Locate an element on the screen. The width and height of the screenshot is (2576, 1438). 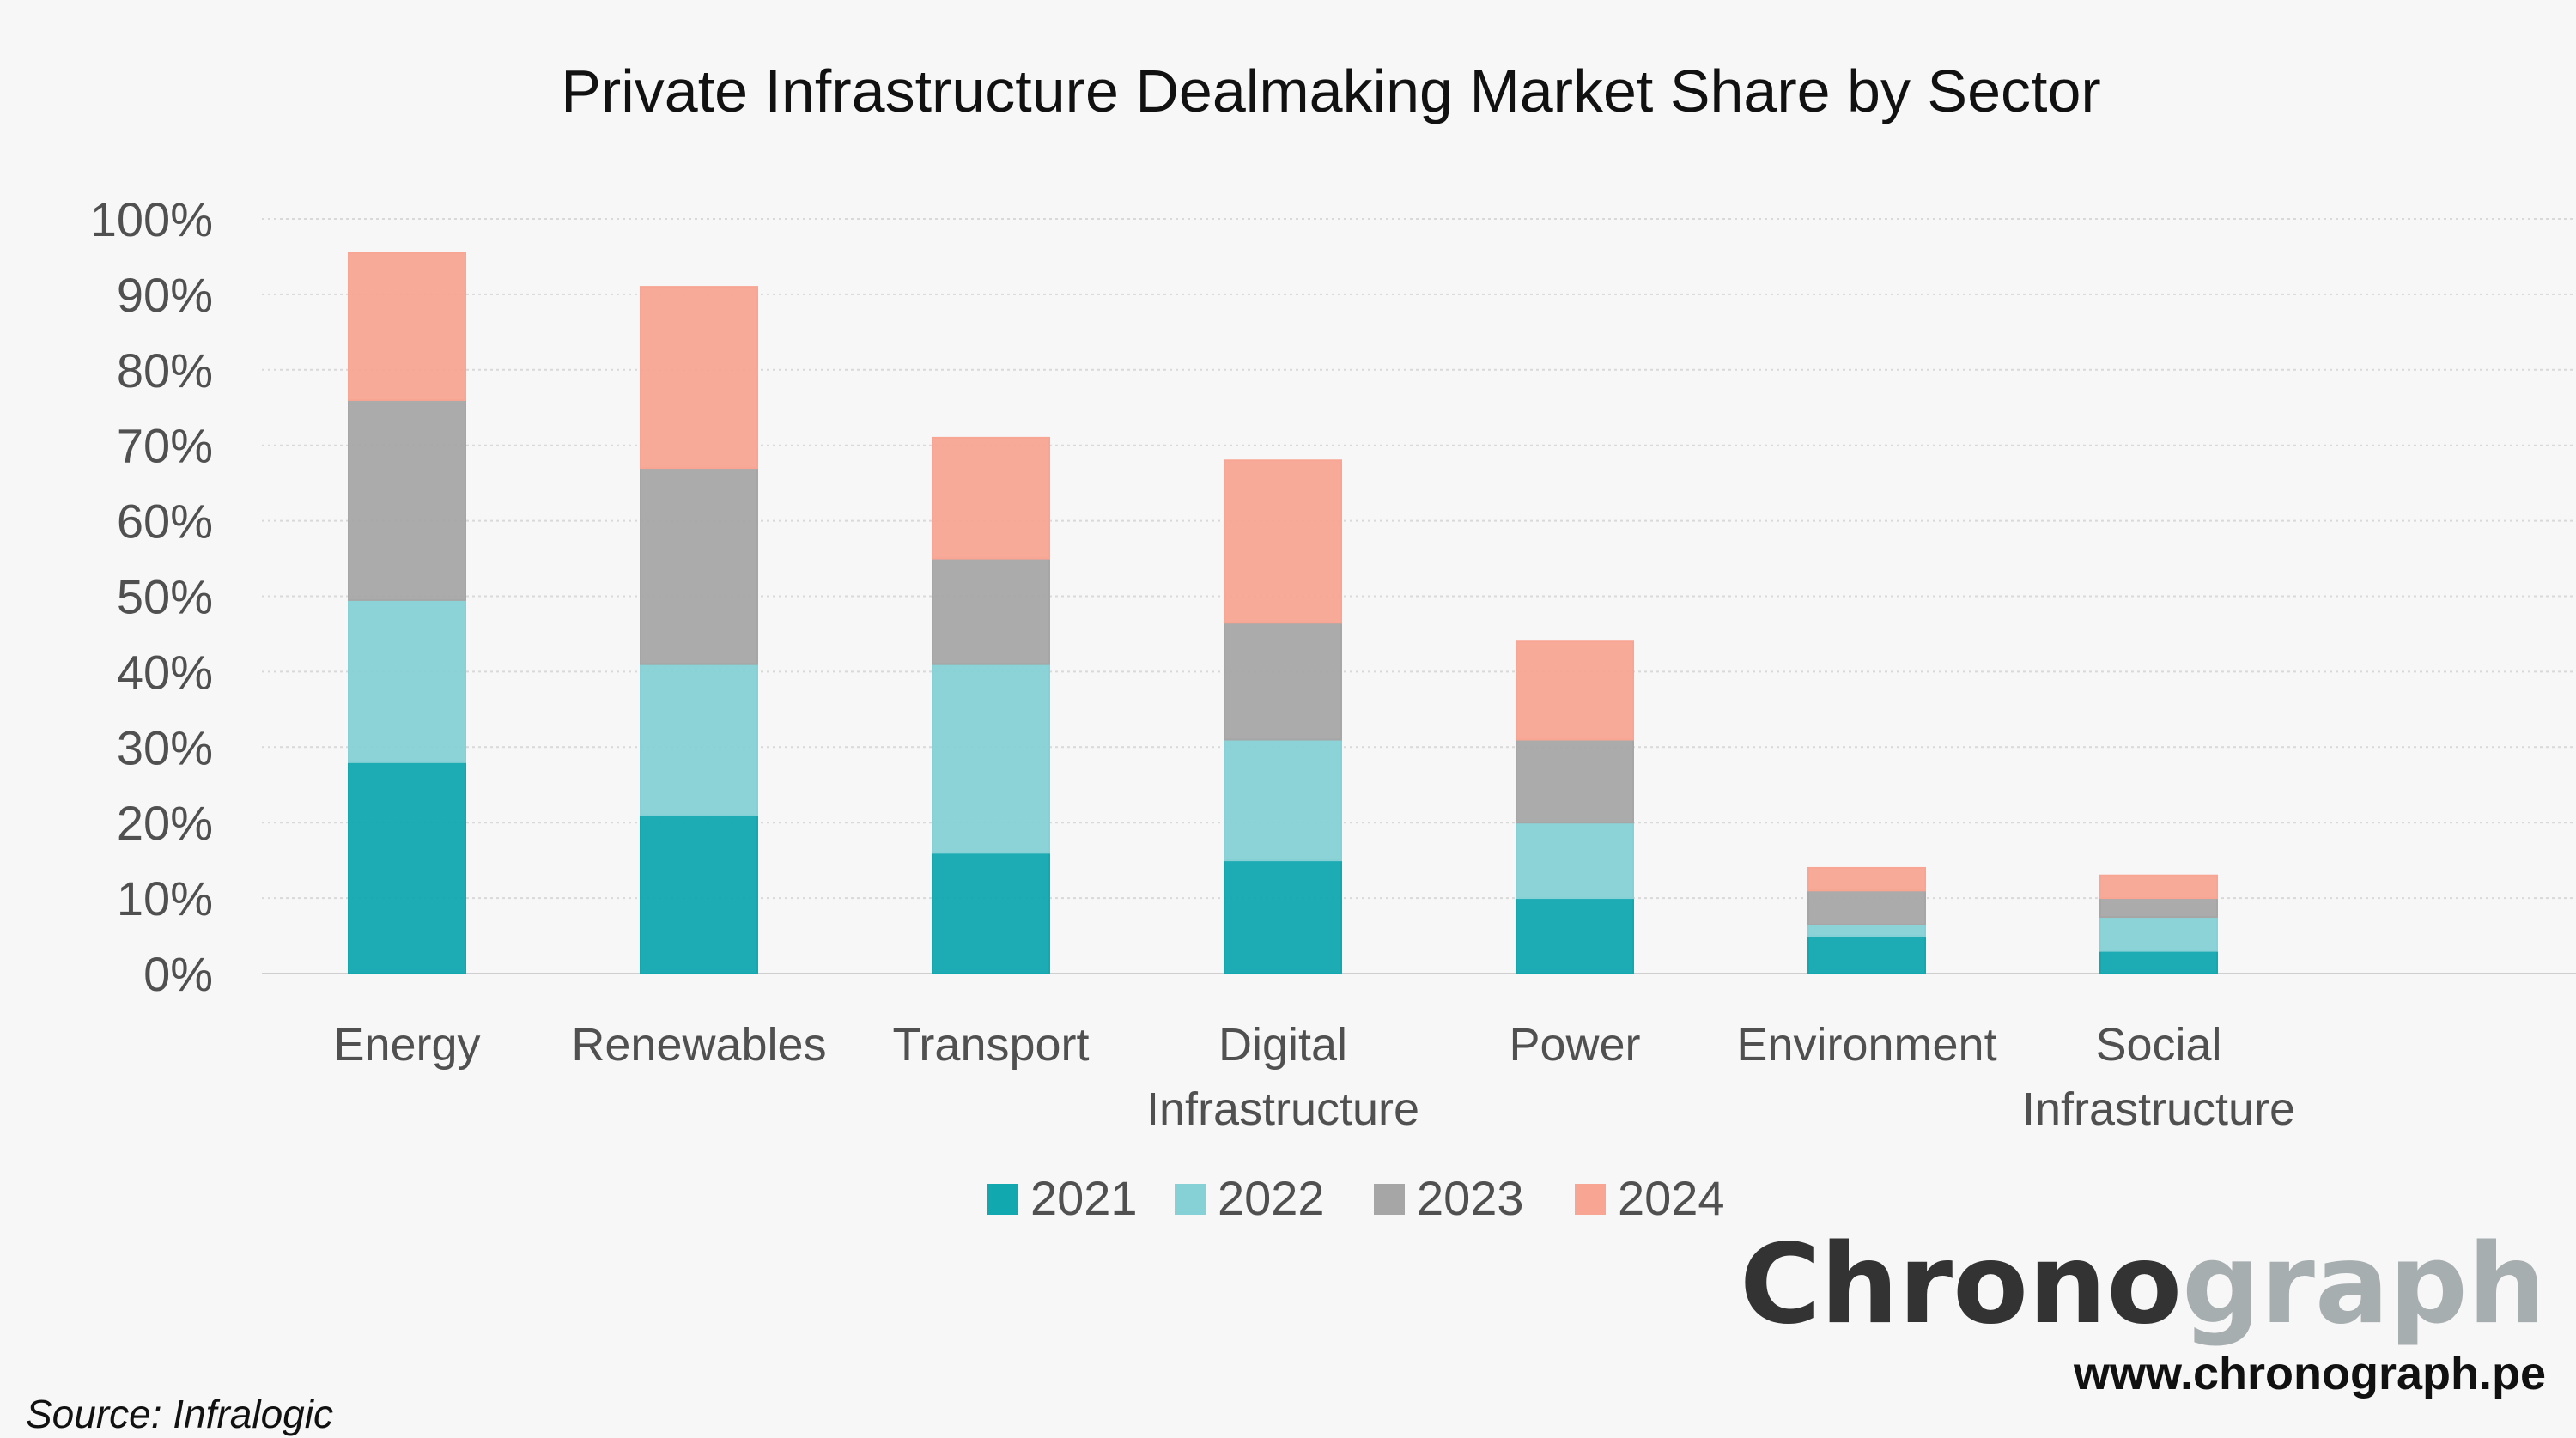
legend-item: 2022 is located at coordinates (1250, 1198).